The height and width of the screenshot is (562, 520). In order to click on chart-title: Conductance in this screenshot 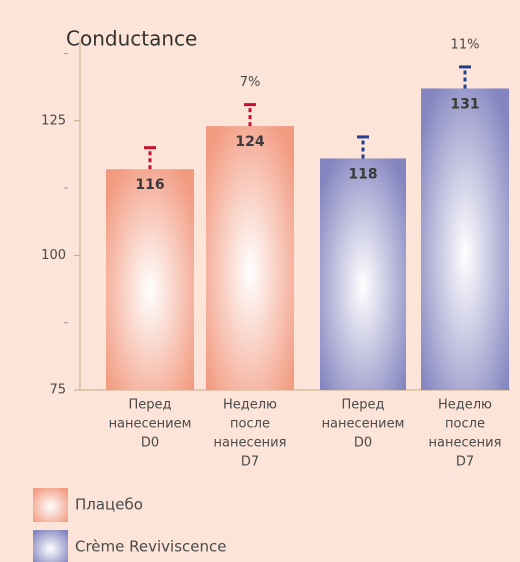, I will do `click(131, 39)`.